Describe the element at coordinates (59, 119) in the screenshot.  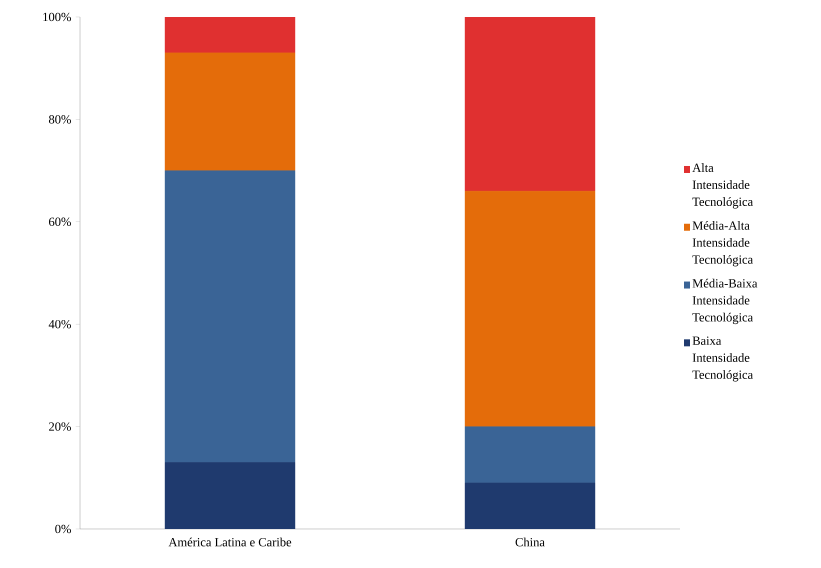
I see `y-tick-label: 80%` at that location.